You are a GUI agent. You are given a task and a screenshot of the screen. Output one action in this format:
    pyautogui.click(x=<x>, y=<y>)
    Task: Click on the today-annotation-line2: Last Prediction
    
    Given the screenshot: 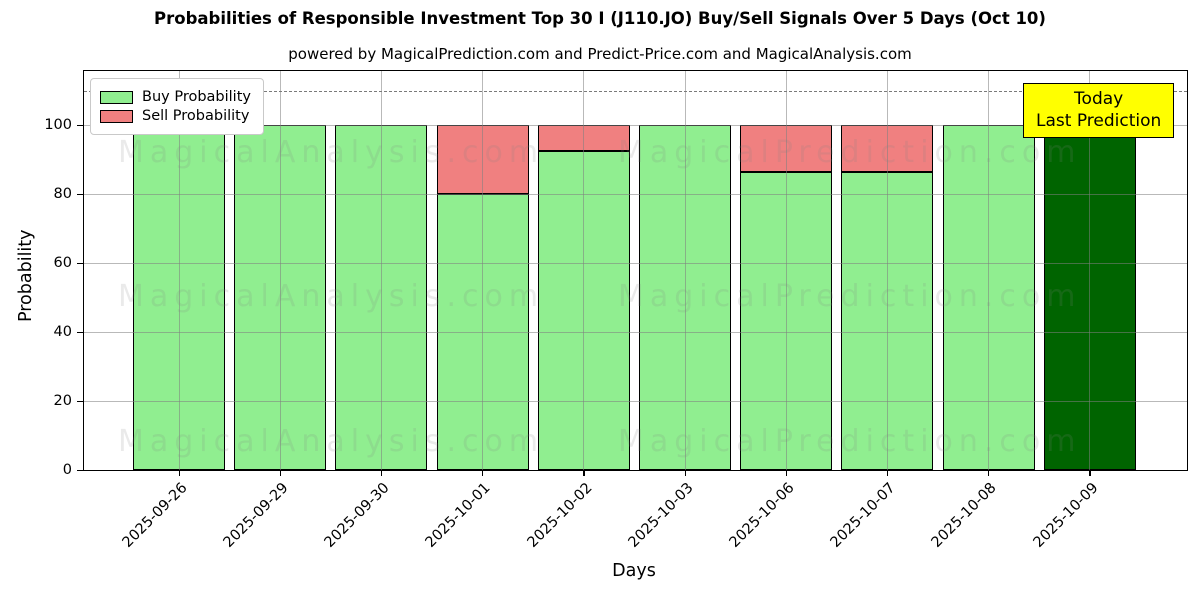 What is the action you would take?
    pyautogui.click(x=1099, y=121)
    